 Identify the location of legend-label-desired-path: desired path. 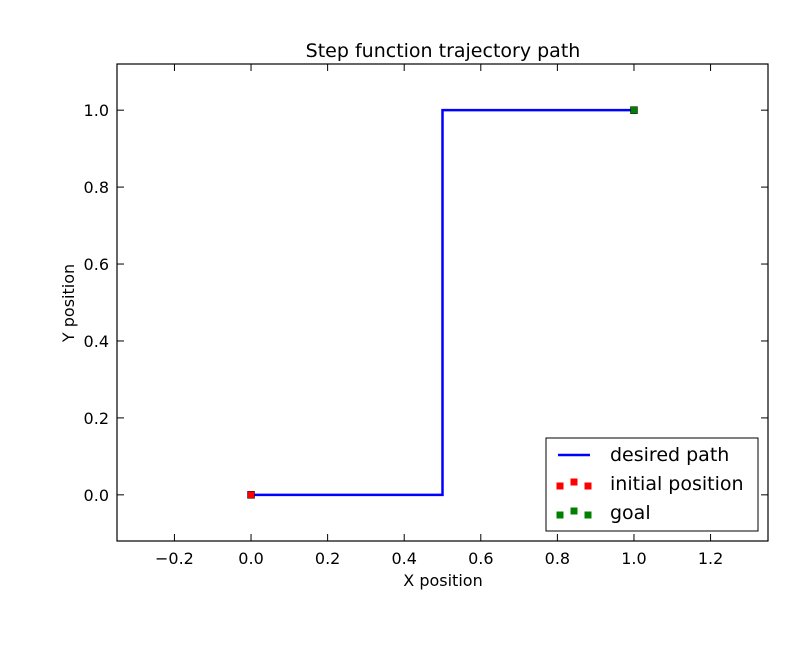
(669, 455).